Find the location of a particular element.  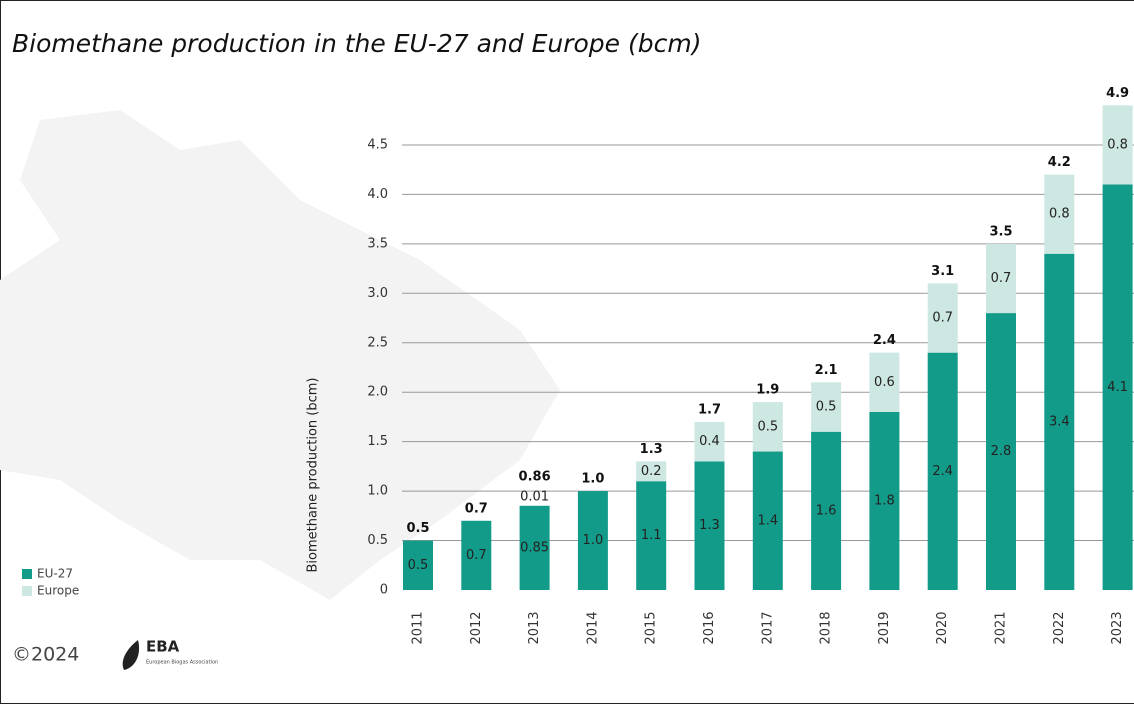

value-label: 1.6 is located at coordinates (826, 510).